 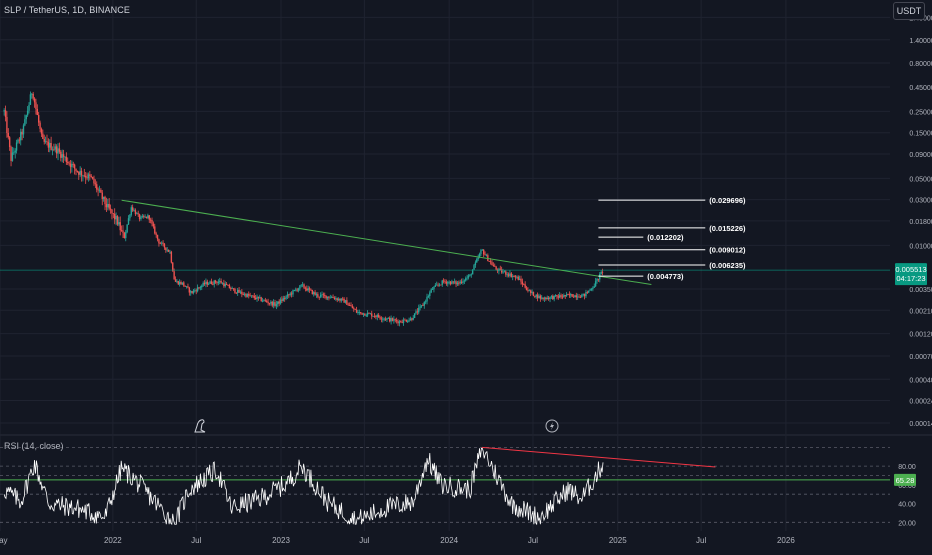 I want to click on rsi-value-tag-bg, so click(x=905, y=479).